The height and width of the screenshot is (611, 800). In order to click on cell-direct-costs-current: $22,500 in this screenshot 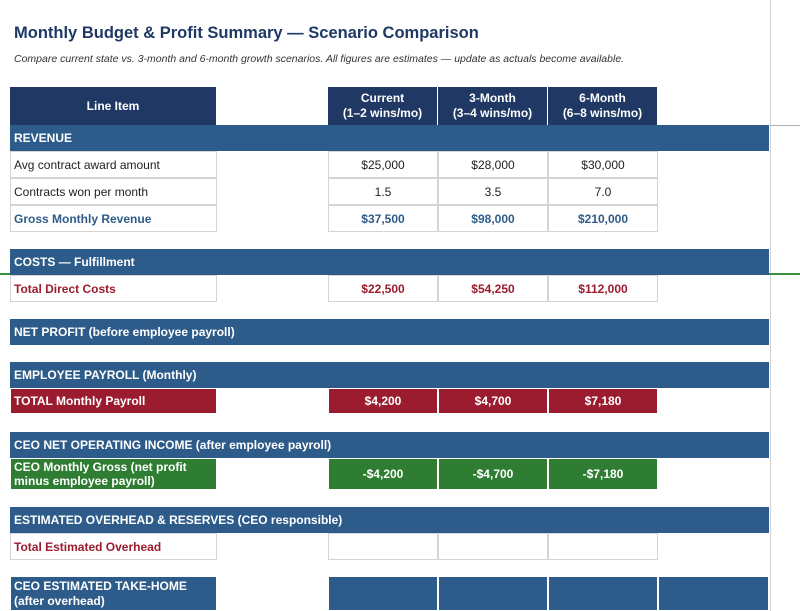, I will do `click(383, 288)`.